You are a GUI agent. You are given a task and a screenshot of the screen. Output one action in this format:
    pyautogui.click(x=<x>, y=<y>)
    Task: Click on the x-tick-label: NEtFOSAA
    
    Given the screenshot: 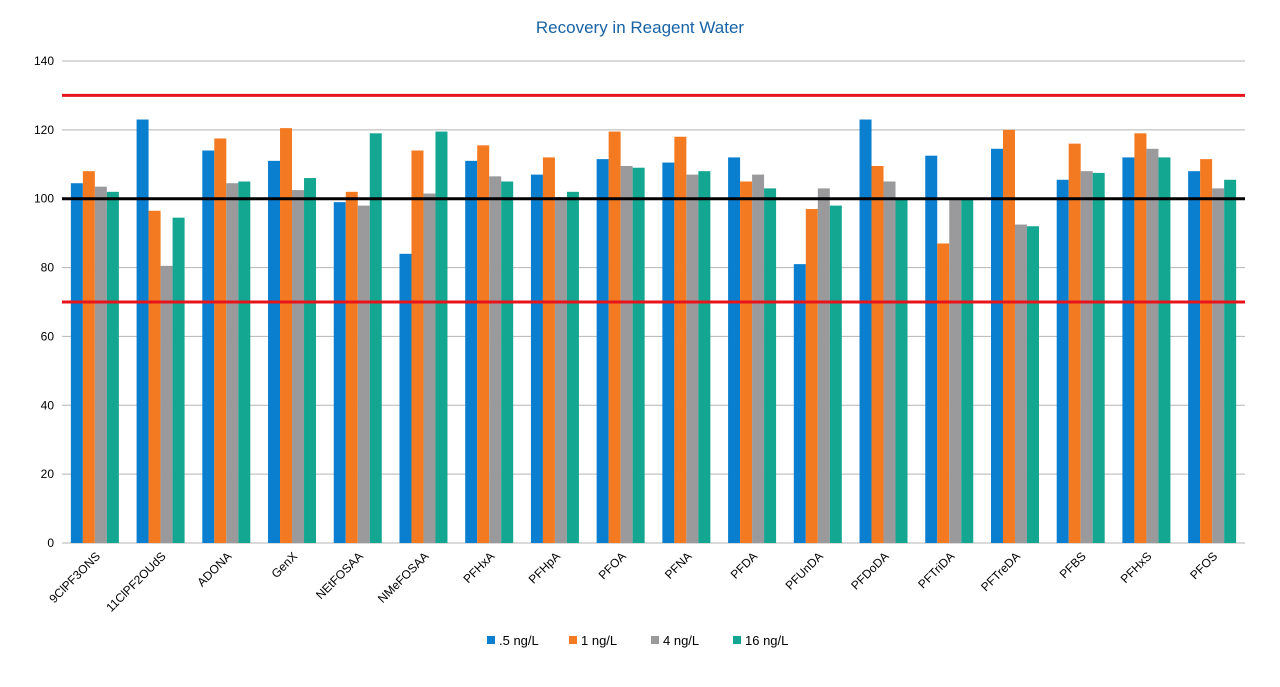 What is the action you would take?
    pyautogui.click(x=339, y=575)
    